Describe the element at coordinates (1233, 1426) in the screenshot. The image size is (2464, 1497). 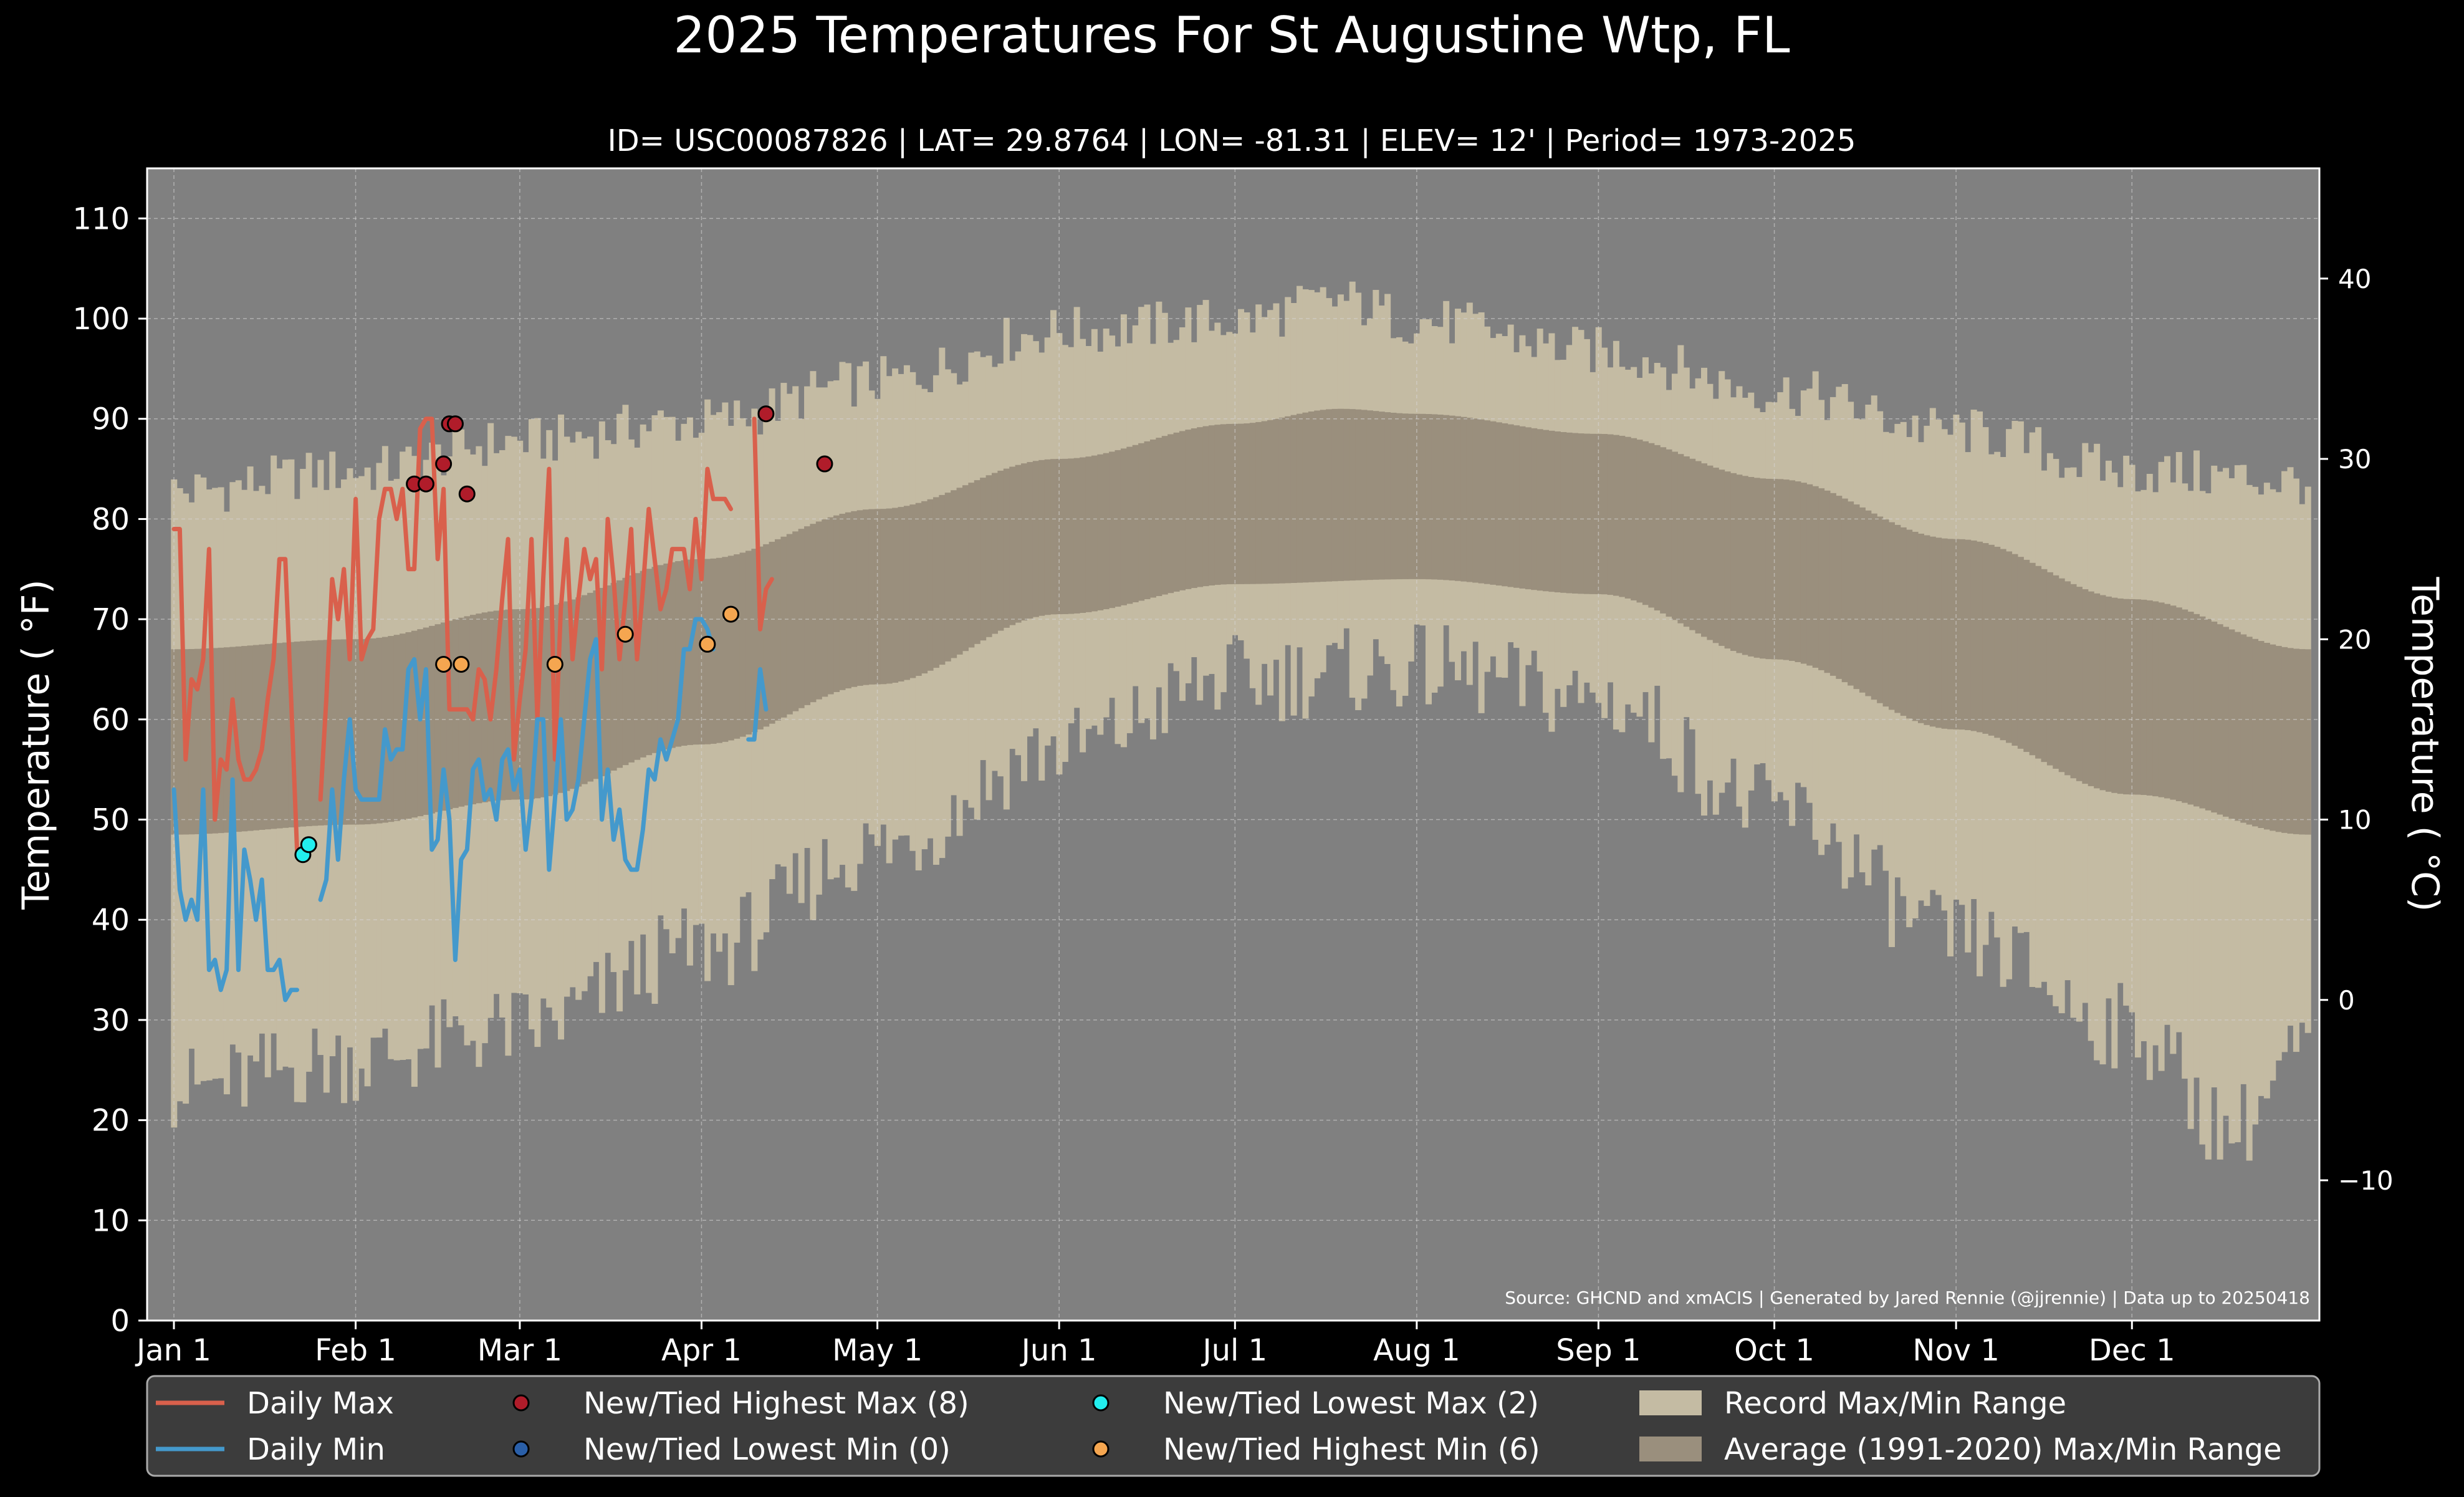
I see `legend-box` at that location.